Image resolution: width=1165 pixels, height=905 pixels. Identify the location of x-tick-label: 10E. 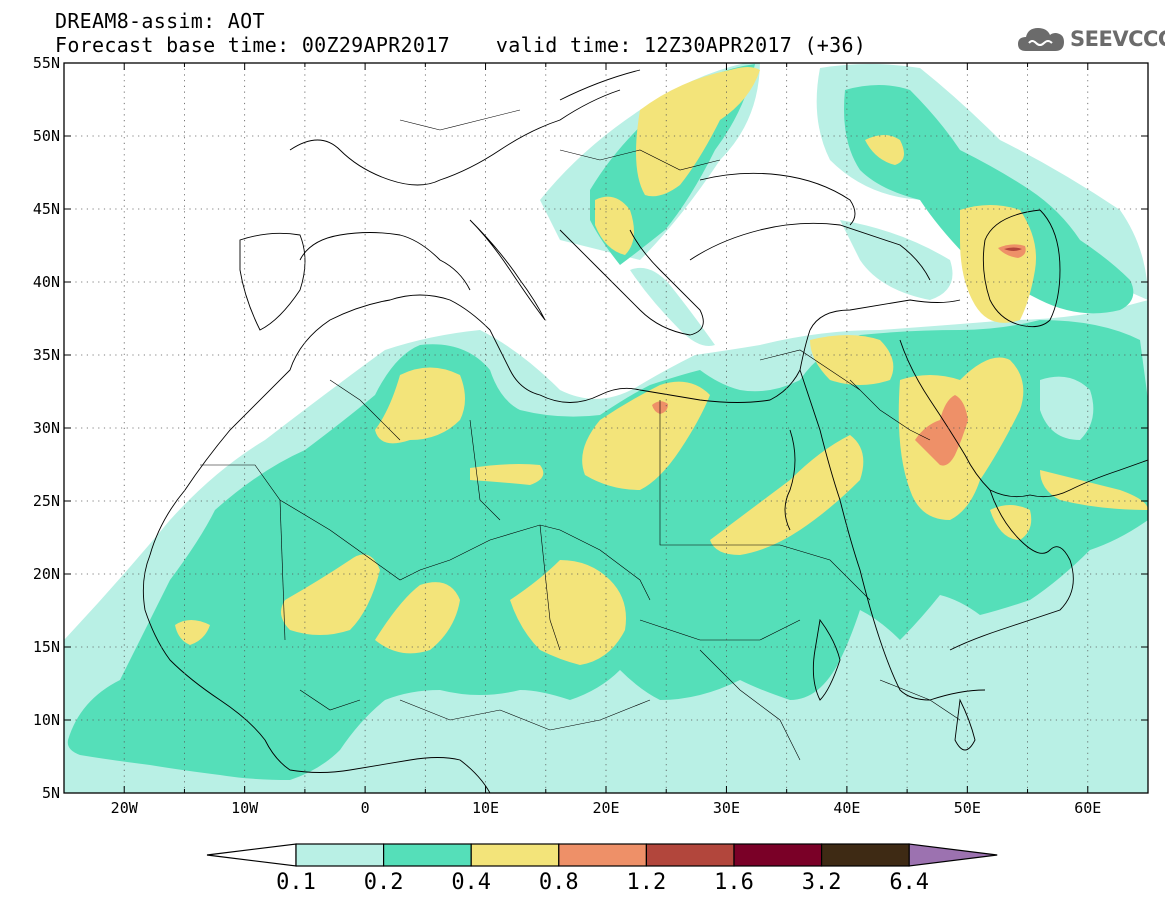
(485, 808).